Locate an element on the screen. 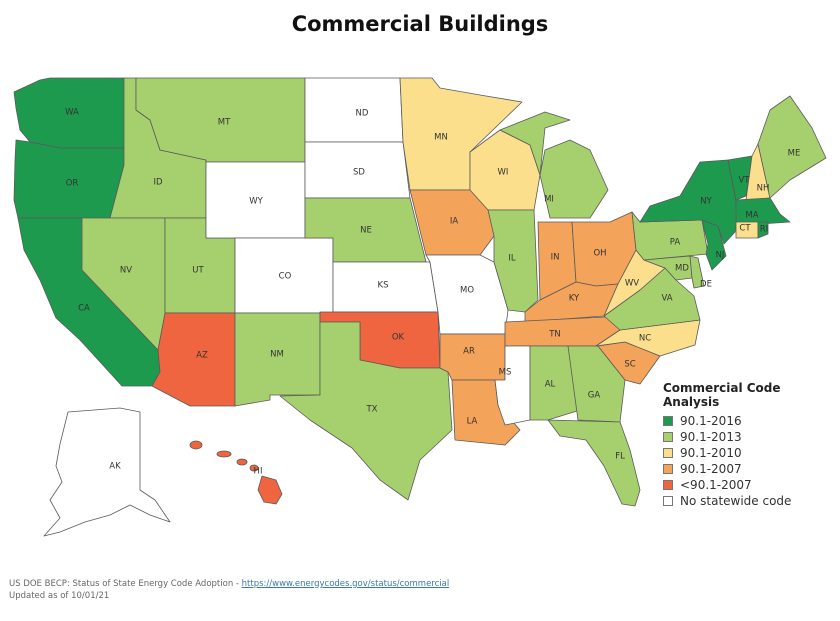 Image resolution: width=840 pixels, height=621 pixels. state-label-ne: NE is located at coordinates (366, 231).